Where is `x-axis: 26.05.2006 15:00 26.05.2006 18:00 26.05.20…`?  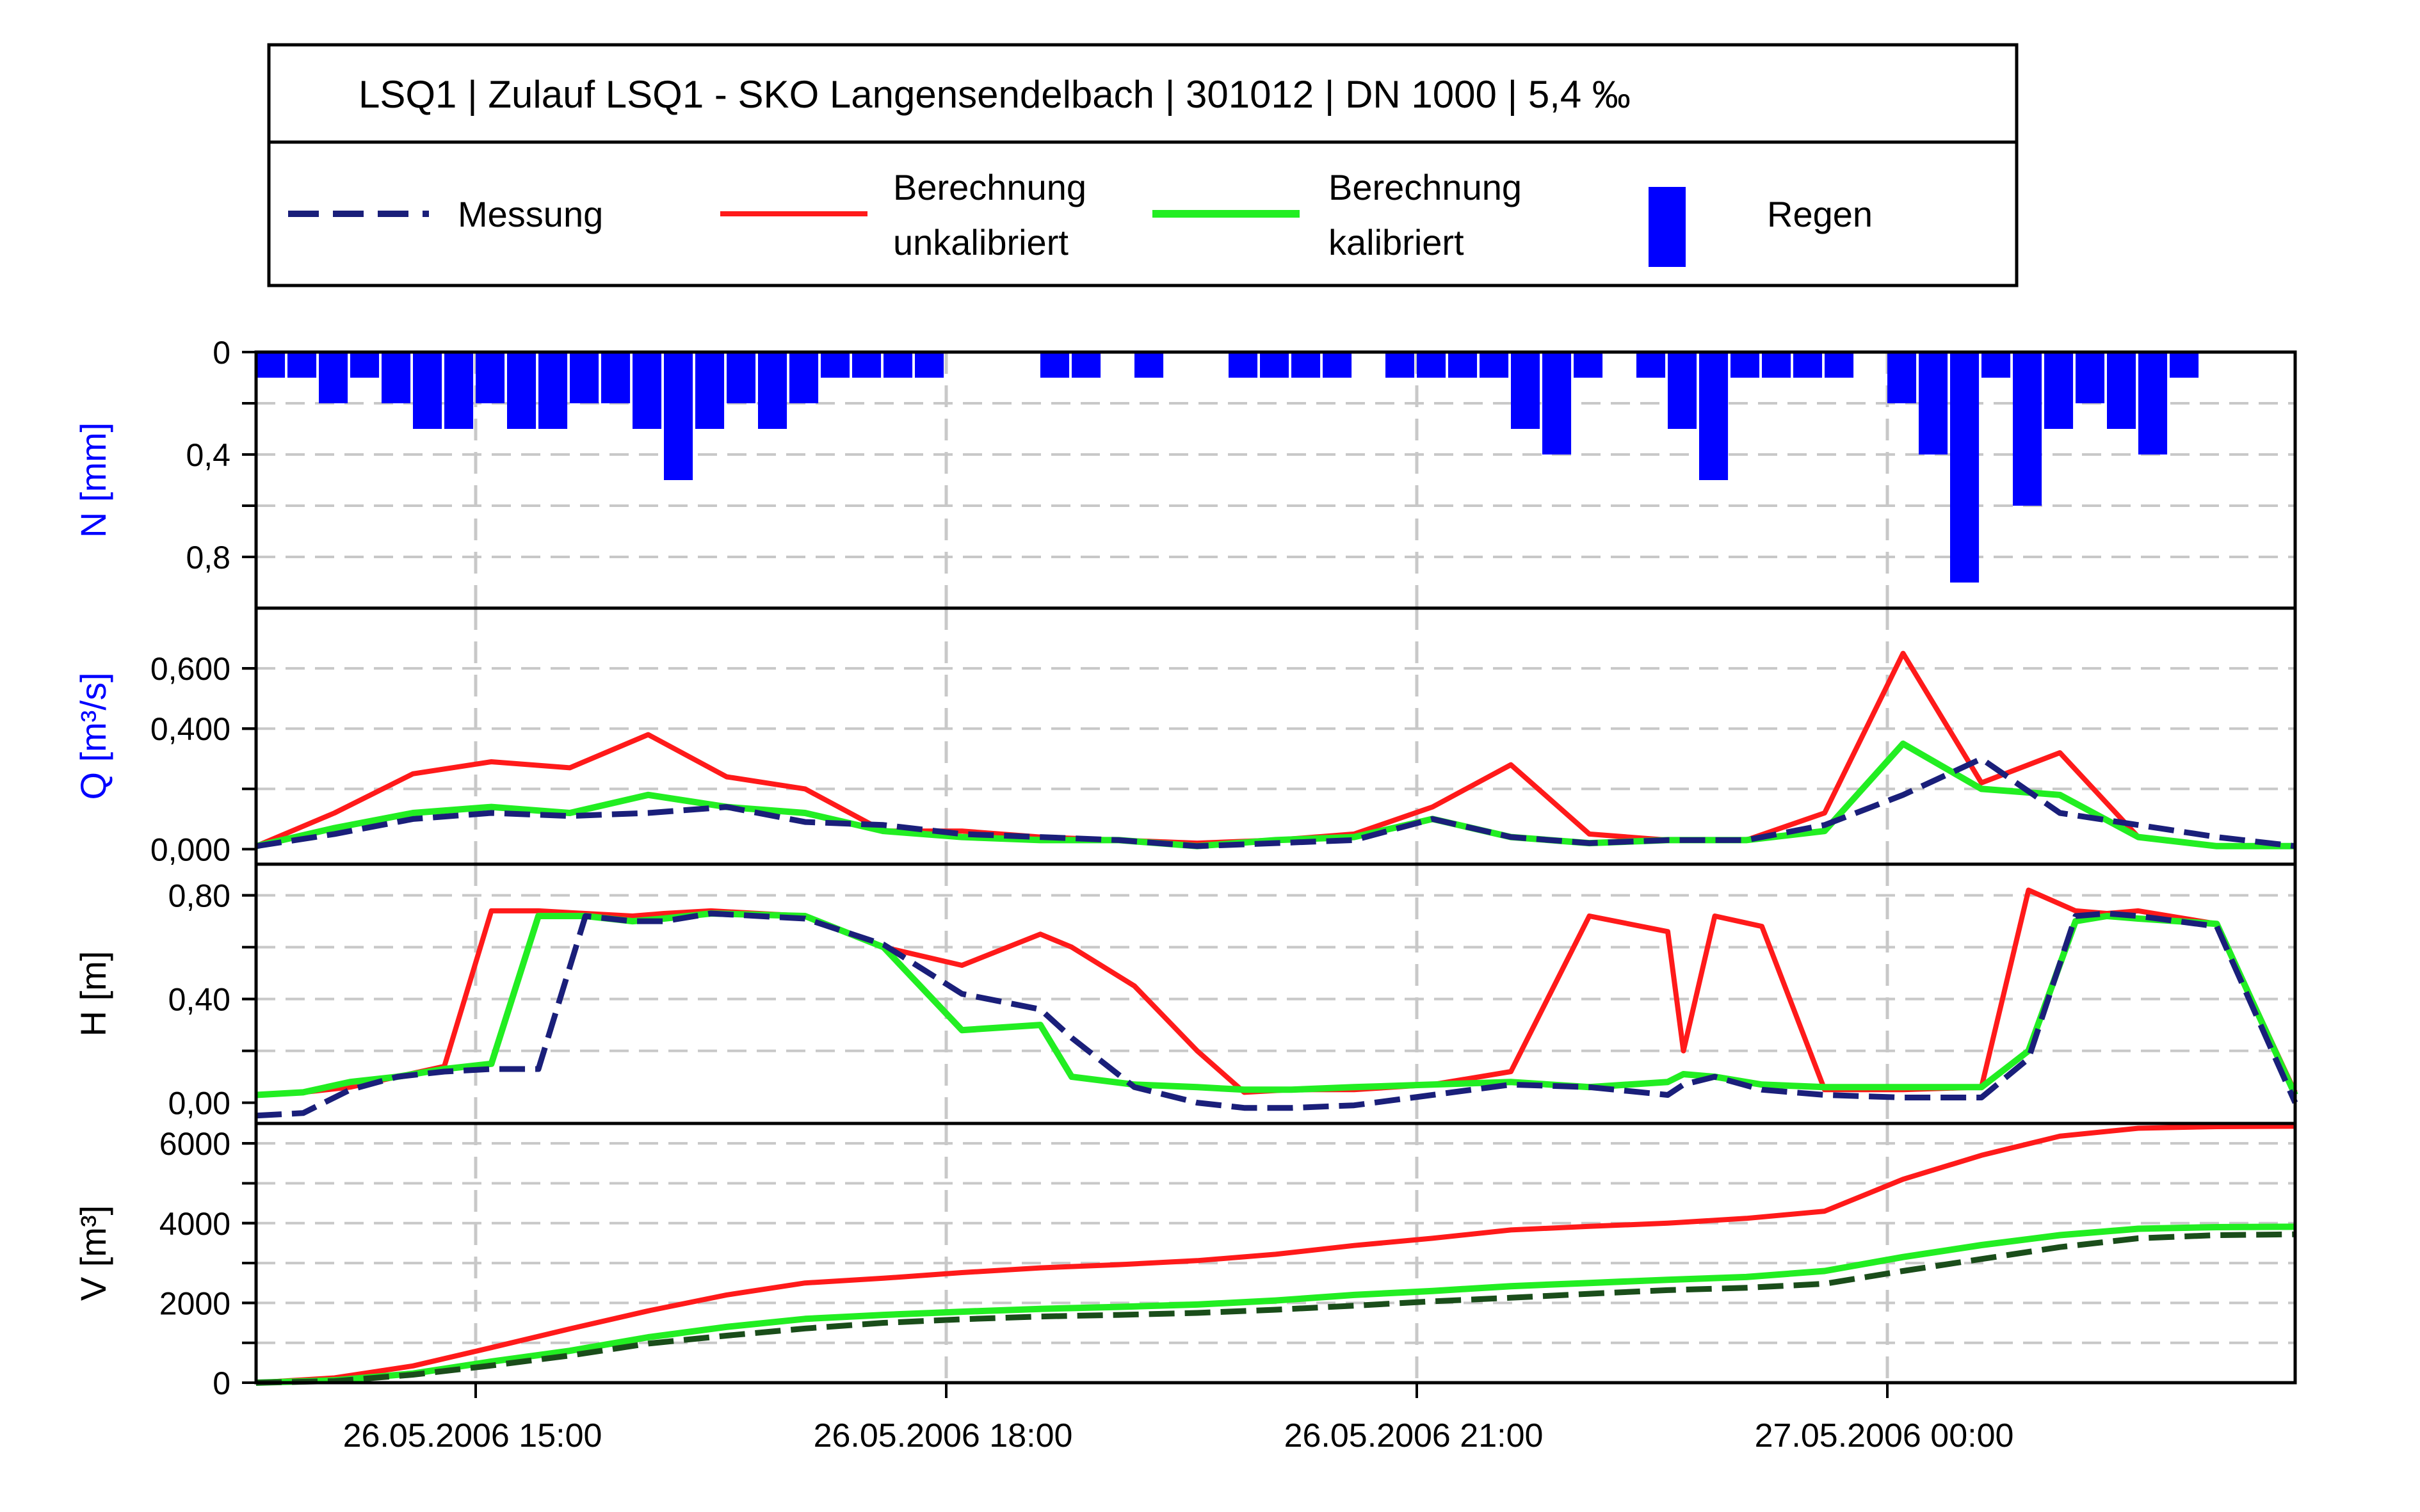 x-axis: 26.05.2006 15:00 26.05.2006 18:00 26.05.20… is located at coordinates (1178, 1418).